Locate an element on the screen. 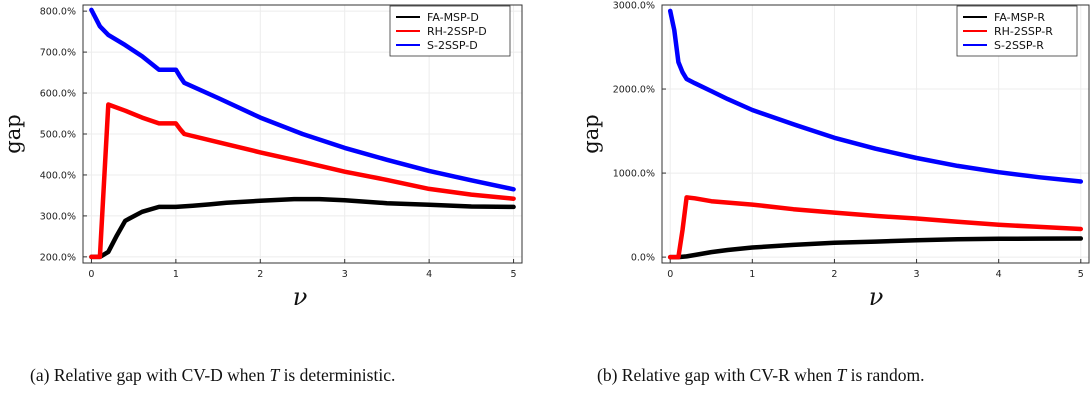 This screenshot has width=1091, height=394. y-tick-label: 500.0% is located at coordinates (58, 135).